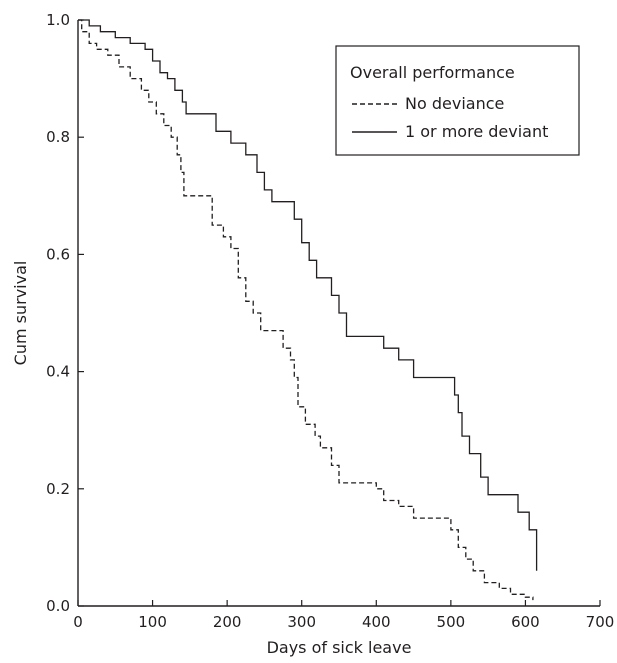 The width and height of the screenshot is (617, 663). Describe the element at coordinates (600, 622) in the screenshot. I see `x-tick-label: 700` at that location.